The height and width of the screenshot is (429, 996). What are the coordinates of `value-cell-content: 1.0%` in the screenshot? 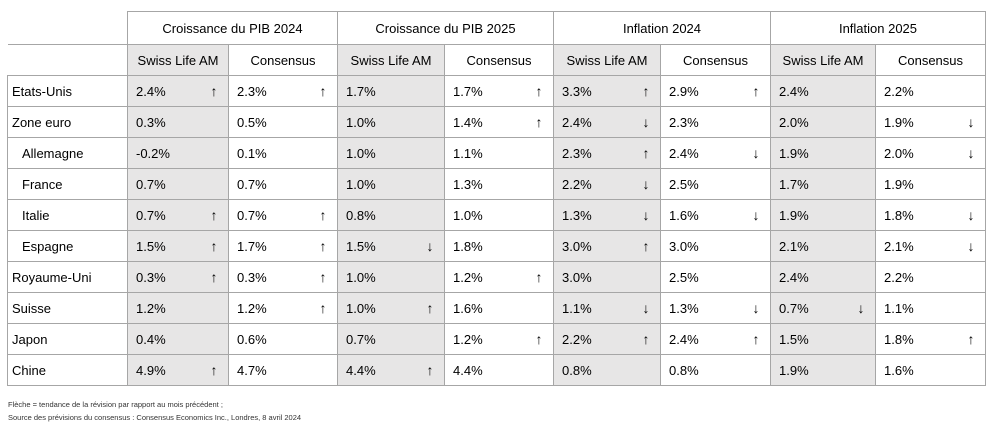 It's located at (395, 184).